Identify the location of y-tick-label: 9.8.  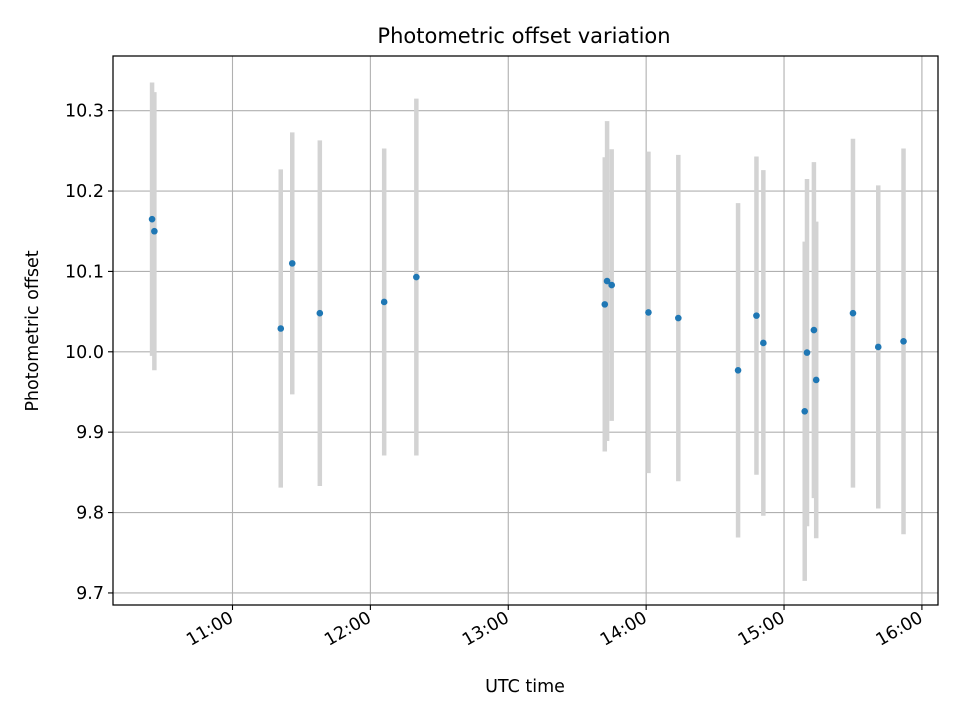
(90, 514).